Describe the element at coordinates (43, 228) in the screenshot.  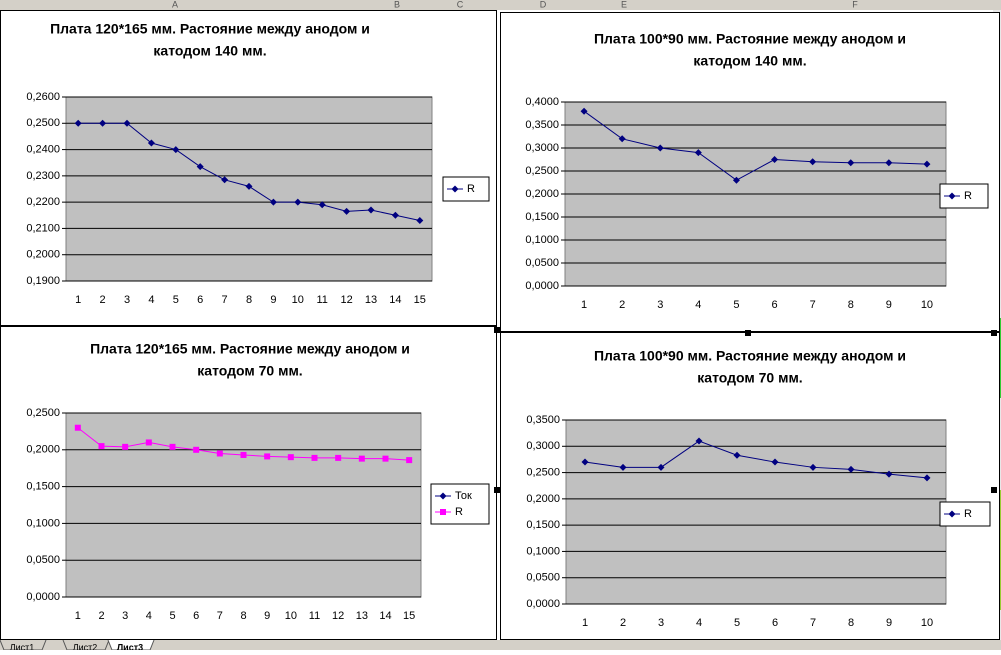
I see `y-tick-label: 0,2100` at that location.